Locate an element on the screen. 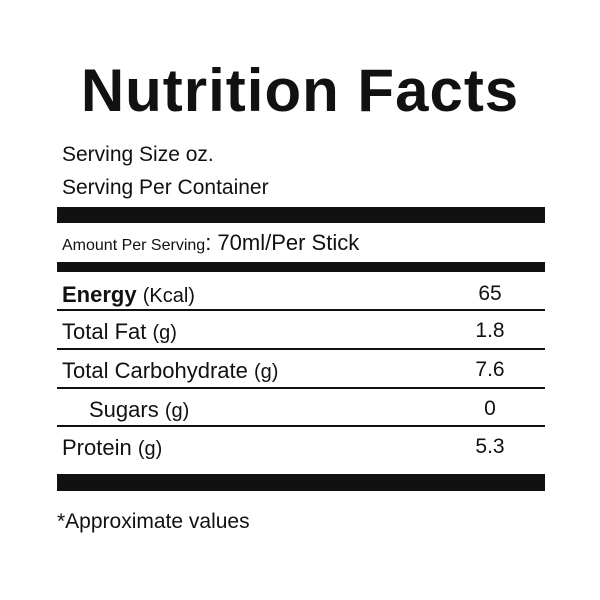 The image size is (600, 600). nutrient: Sugars (g) is located at coordinates (139, 410).